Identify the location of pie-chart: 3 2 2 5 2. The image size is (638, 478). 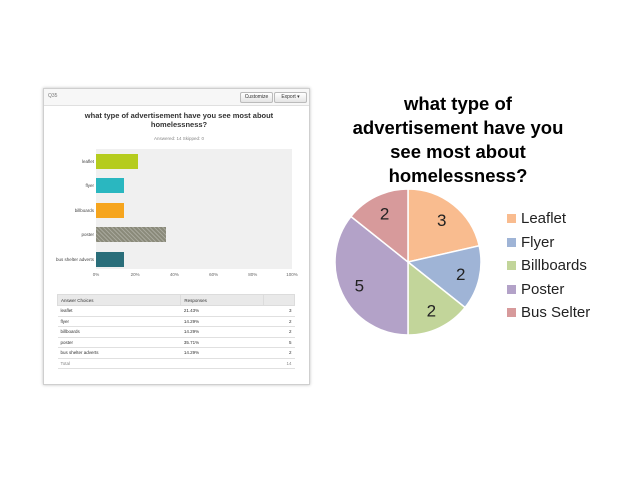
(408, 262).